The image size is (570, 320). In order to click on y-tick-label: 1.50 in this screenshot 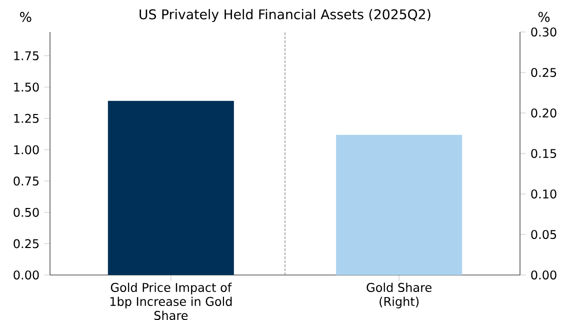, I will do `click(26, 87)`.